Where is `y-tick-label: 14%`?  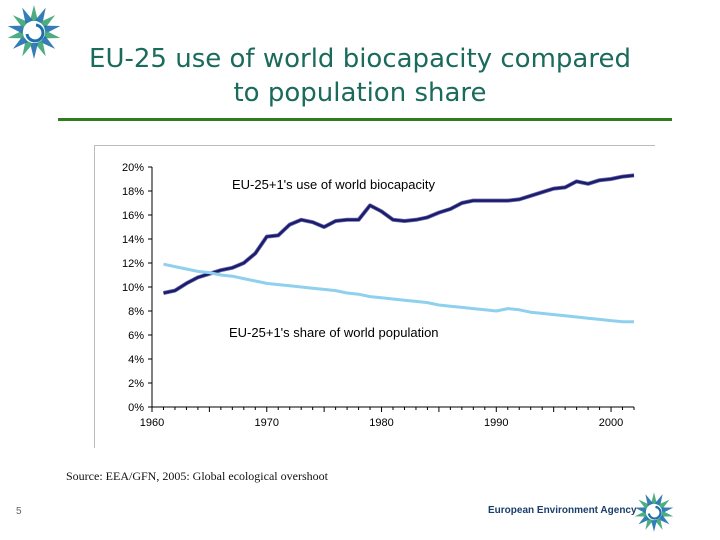 y-tick-label: 14% is located at coordinates (133, 240).